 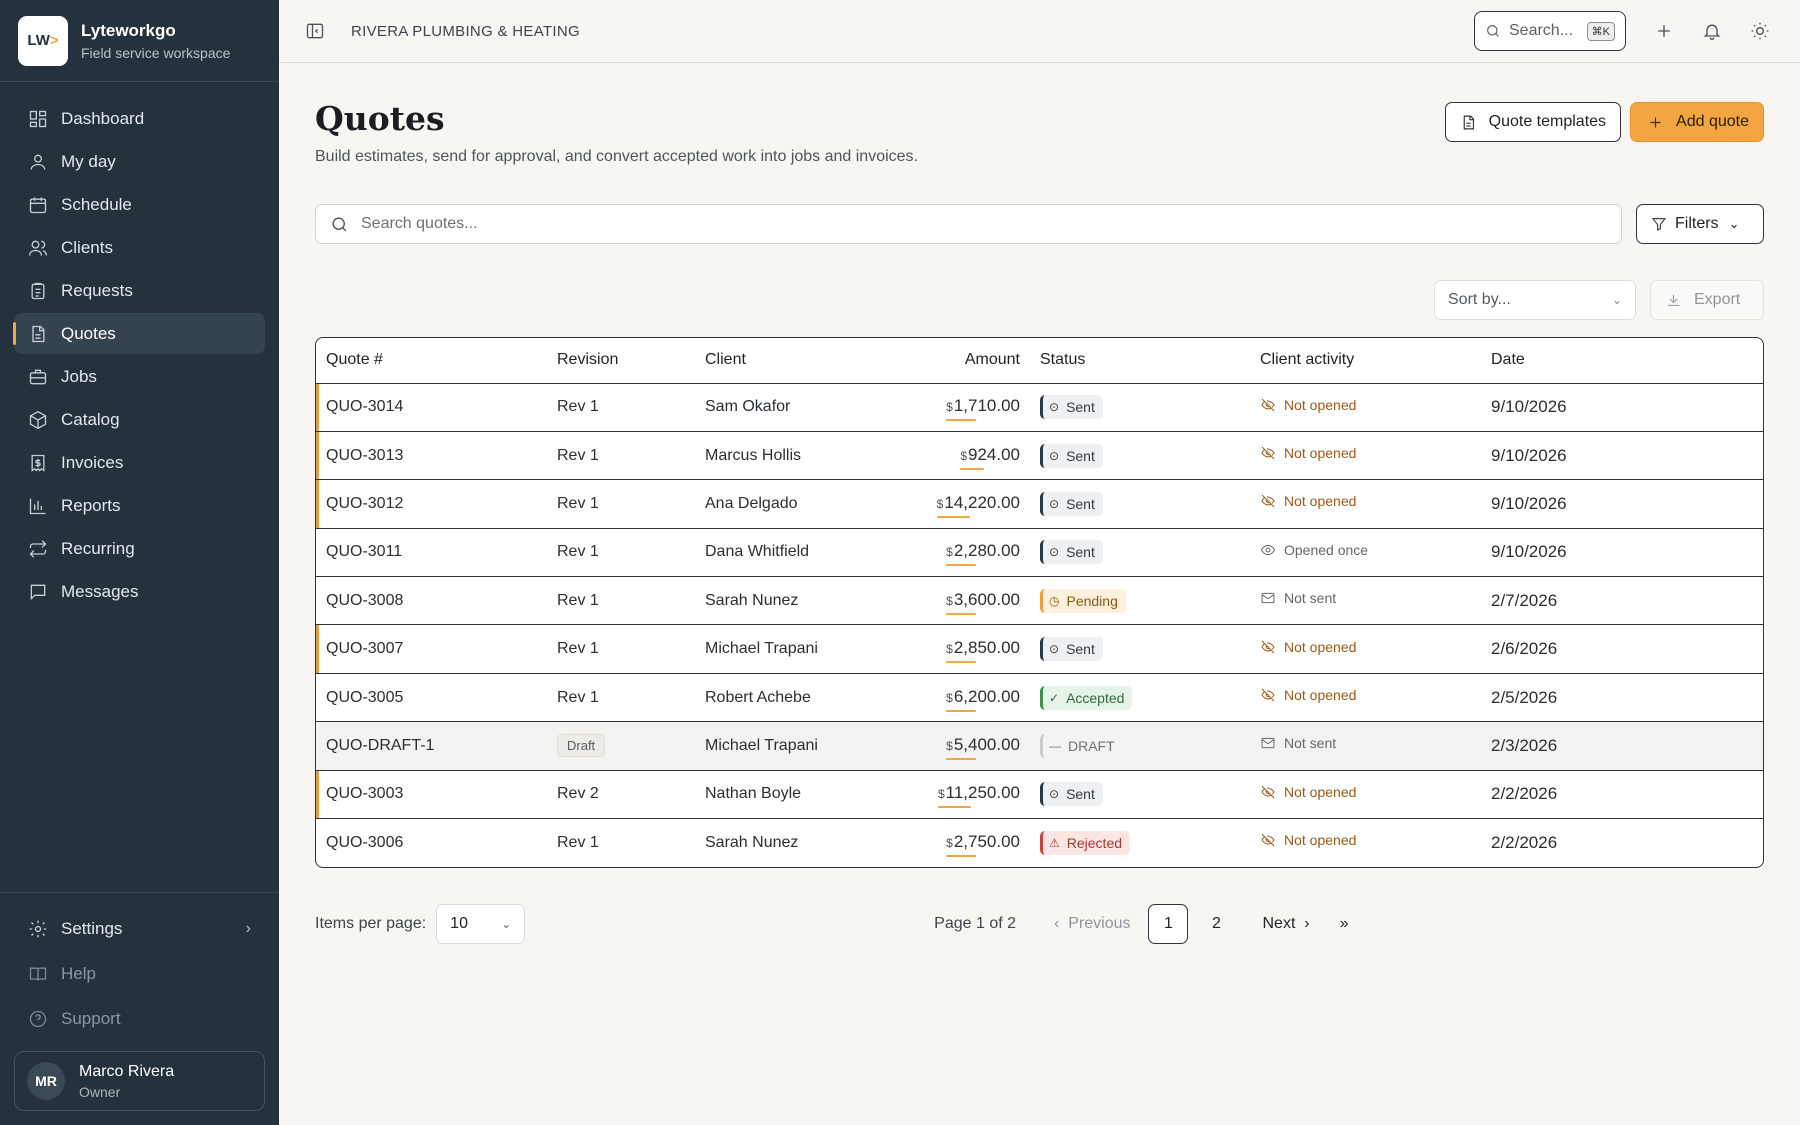 What do you see at coordinates (1535, 300) in the screenshot?
I see `sort-select: Sort by... ⌄` at bounding box center [1535, 300].